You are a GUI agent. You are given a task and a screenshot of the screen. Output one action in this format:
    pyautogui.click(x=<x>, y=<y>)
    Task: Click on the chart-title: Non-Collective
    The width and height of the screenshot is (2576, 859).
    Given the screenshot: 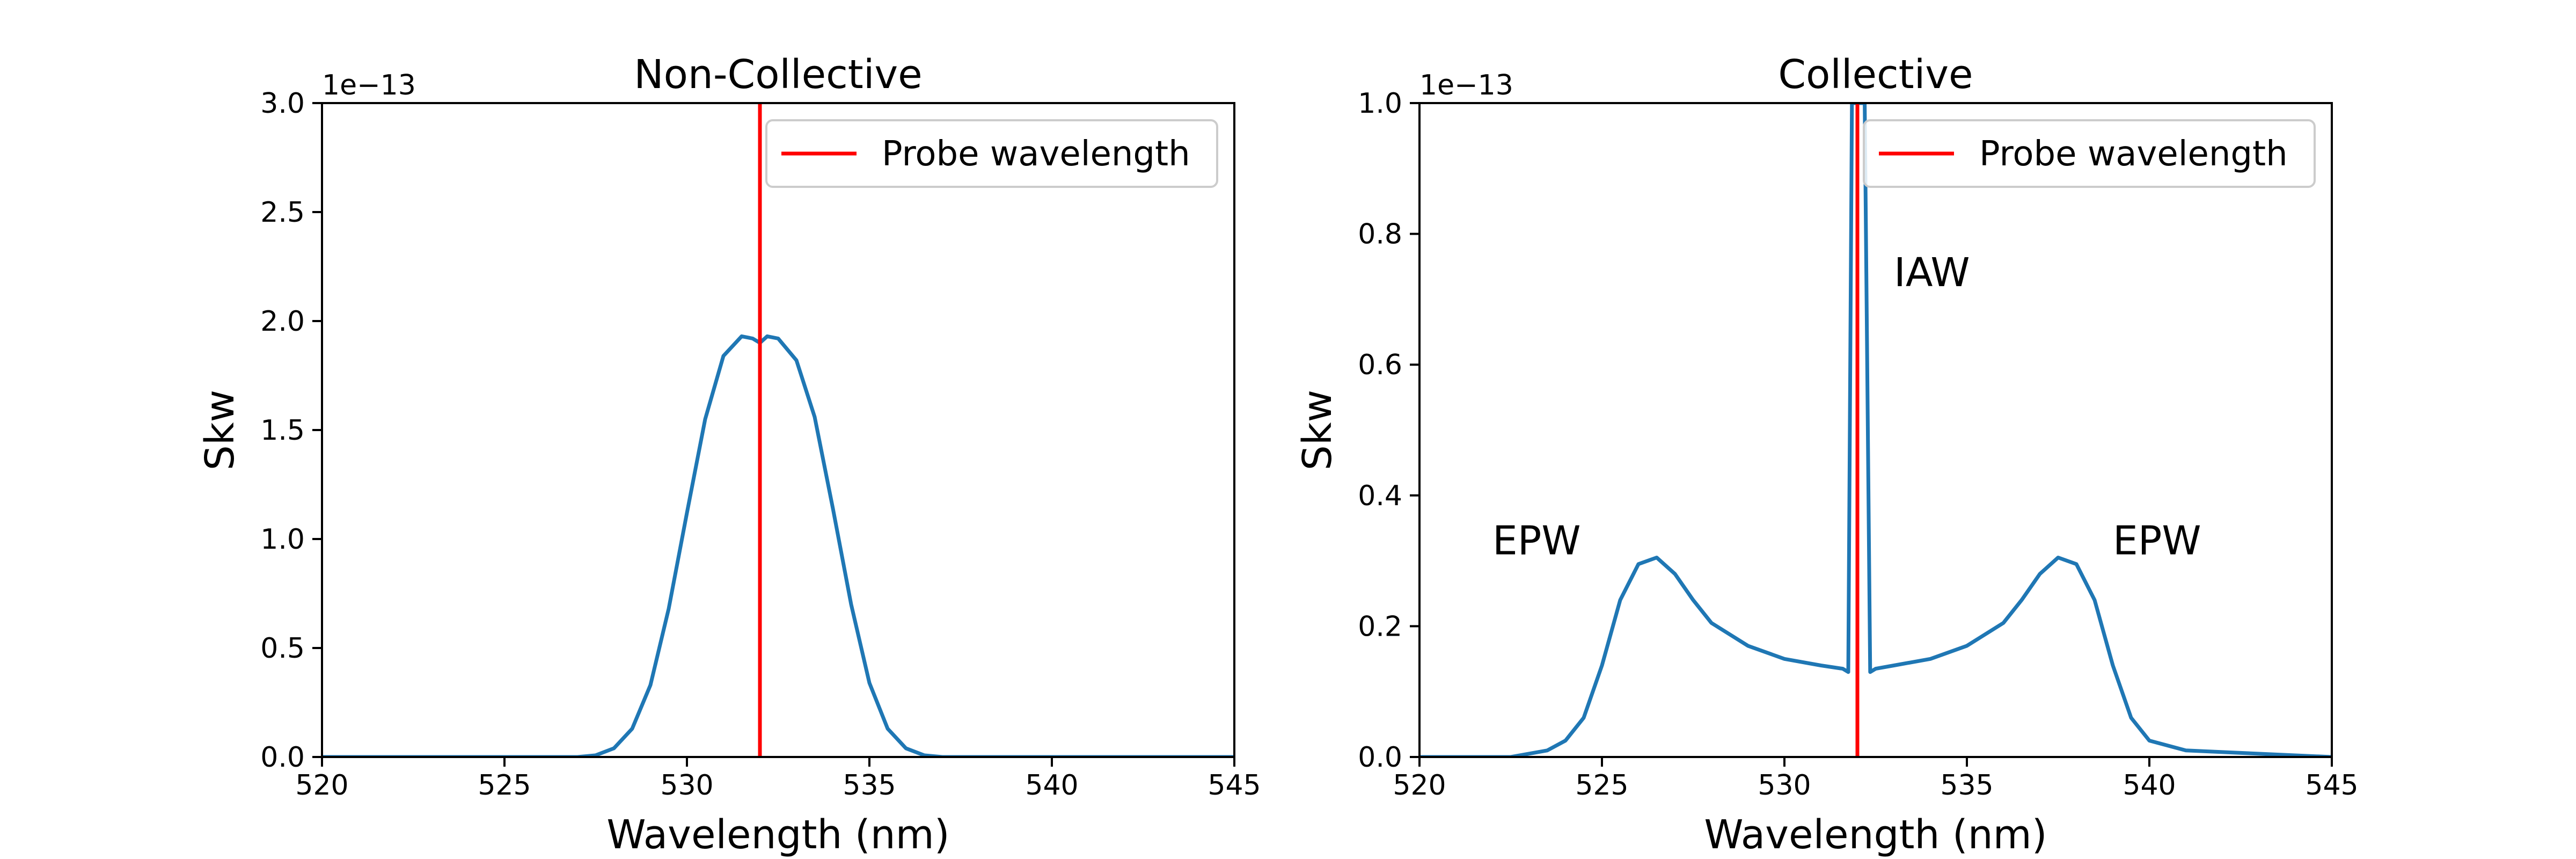 What is the action you would take?
    pyautogui.click(x=778, y=75)
    